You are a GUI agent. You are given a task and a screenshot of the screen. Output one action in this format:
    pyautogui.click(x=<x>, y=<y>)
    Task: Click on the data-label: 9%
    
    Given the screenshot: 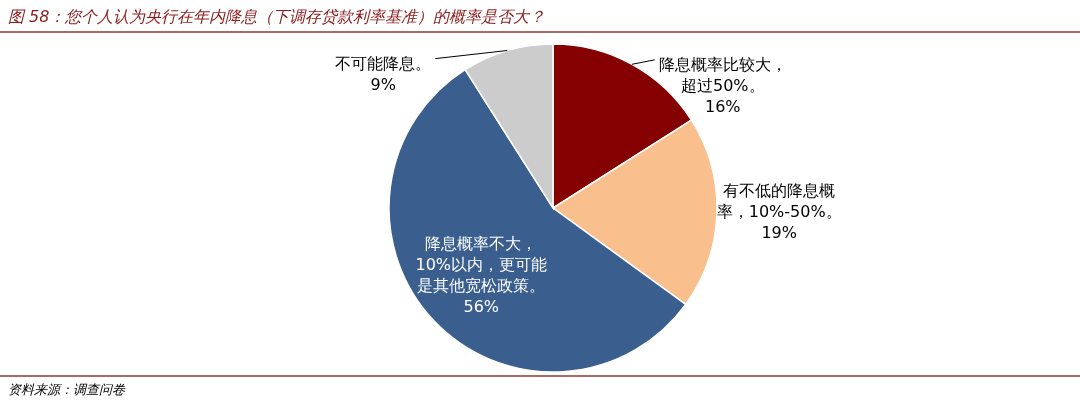 What is the action you would take?
    pyautogui.click(x=383, y=84)
    